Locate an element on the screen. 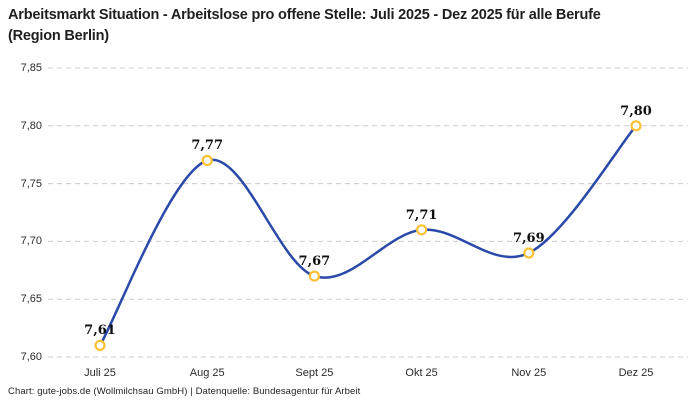 The width and height of the screenshot is (700, 400). x-axis-label: Okt 25 is located at coordinates (421, 373).